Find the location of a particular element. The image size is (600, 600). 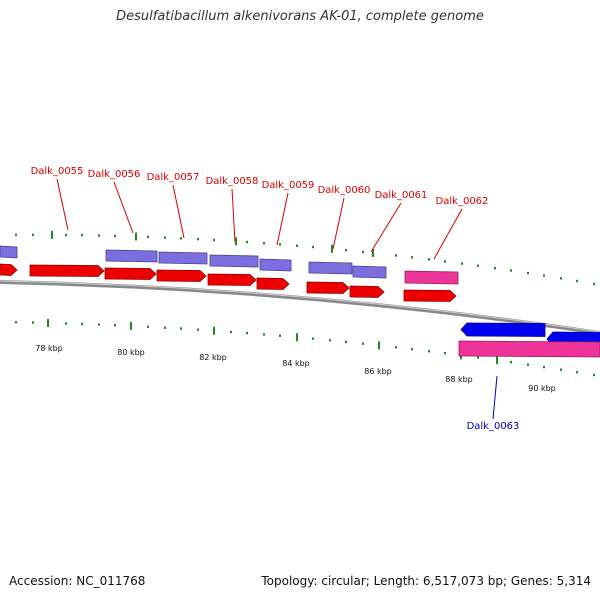

gene-label: Dalk_0059 is located at coordinates (288, 185).